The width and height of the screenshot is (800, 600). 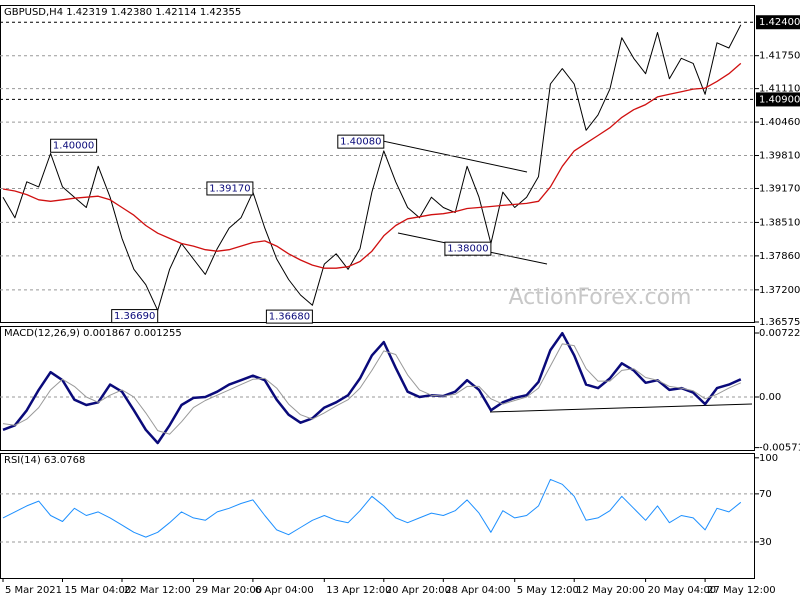 What do you see at coordinates (779, 448) in the screenshot?
I see `y-tick-label: -0.005714` at bounding box center [779, 448].